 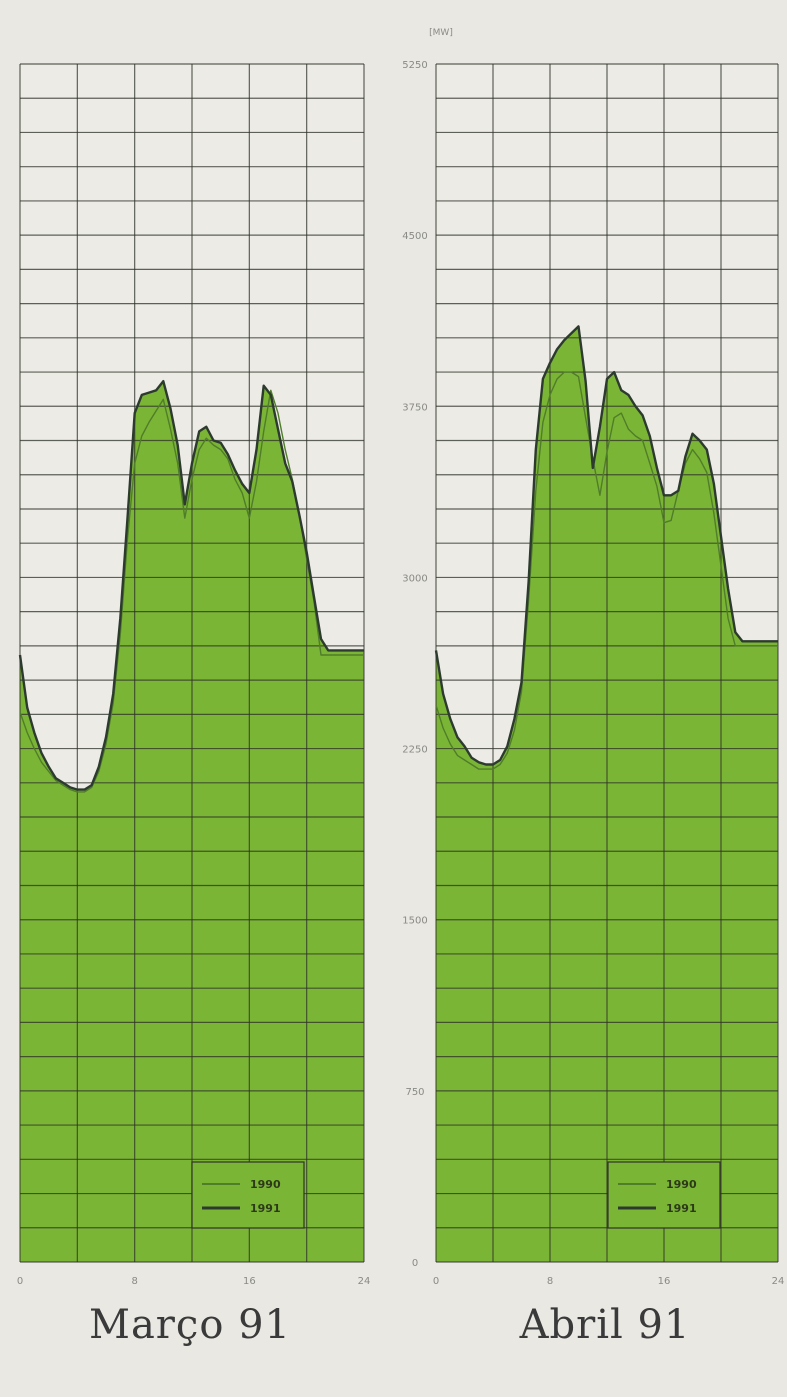 What do you see at coordinates (414, 578) in the screenshot?
I see `y-tick-label: 3000` at bounding box center [414, 578].